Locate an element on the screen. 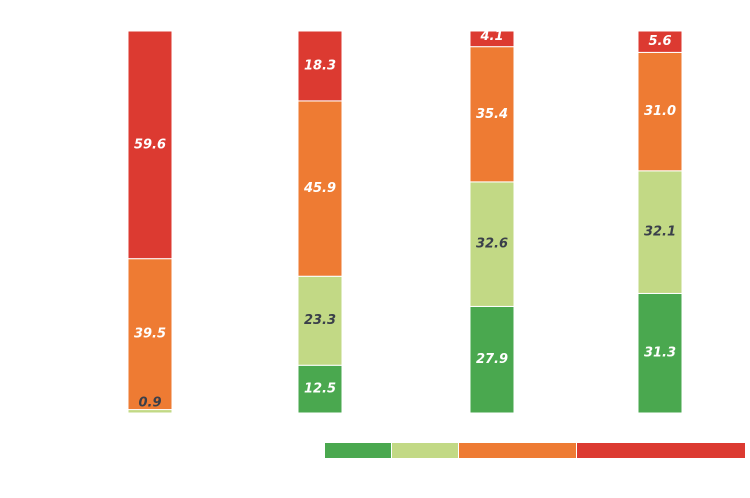 This screenshot has height=498, width=750. data-label-2-3: 4.1 is located at coordinates (491, 36).